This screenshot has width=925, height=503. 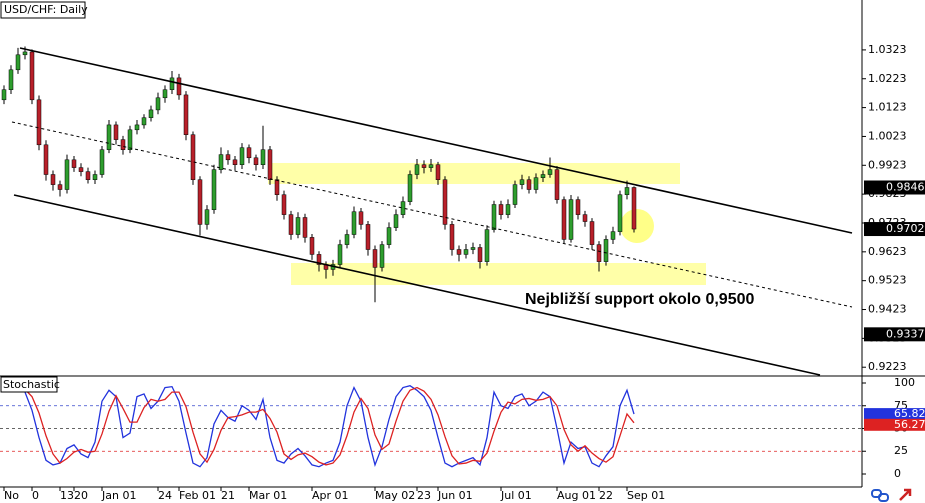 What do you see at coordinates (887, 309) in the screenshot?
I see `y-tick-label: 0.9423` at bounding box center [887, 309].